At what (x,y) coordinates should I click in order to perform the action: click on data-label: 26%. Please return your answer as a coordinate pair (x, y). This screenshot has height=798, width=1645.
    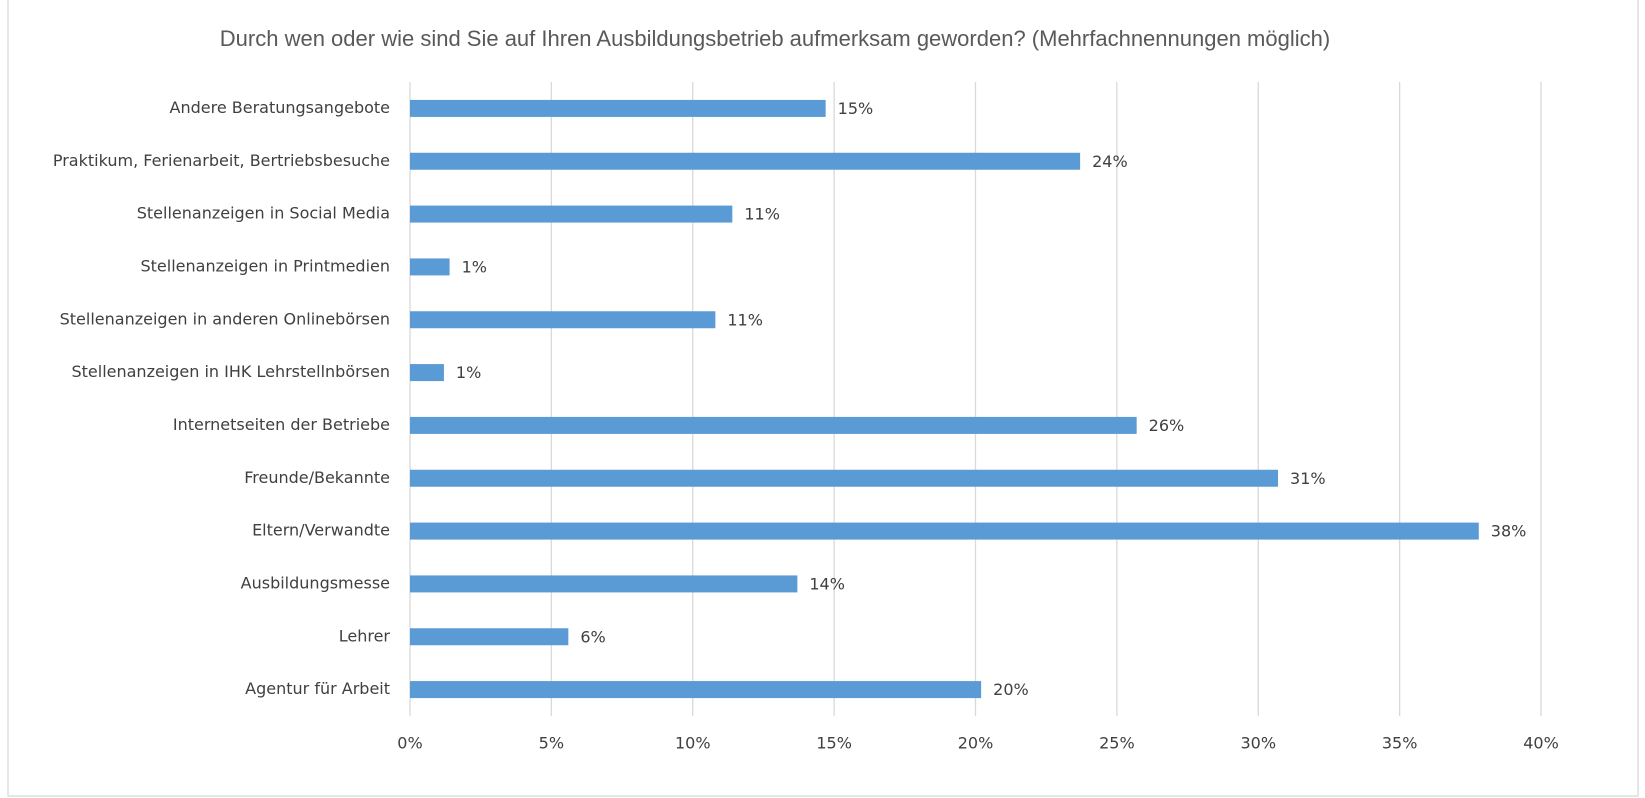
    Looking at the image, I should click on (1167, 425).